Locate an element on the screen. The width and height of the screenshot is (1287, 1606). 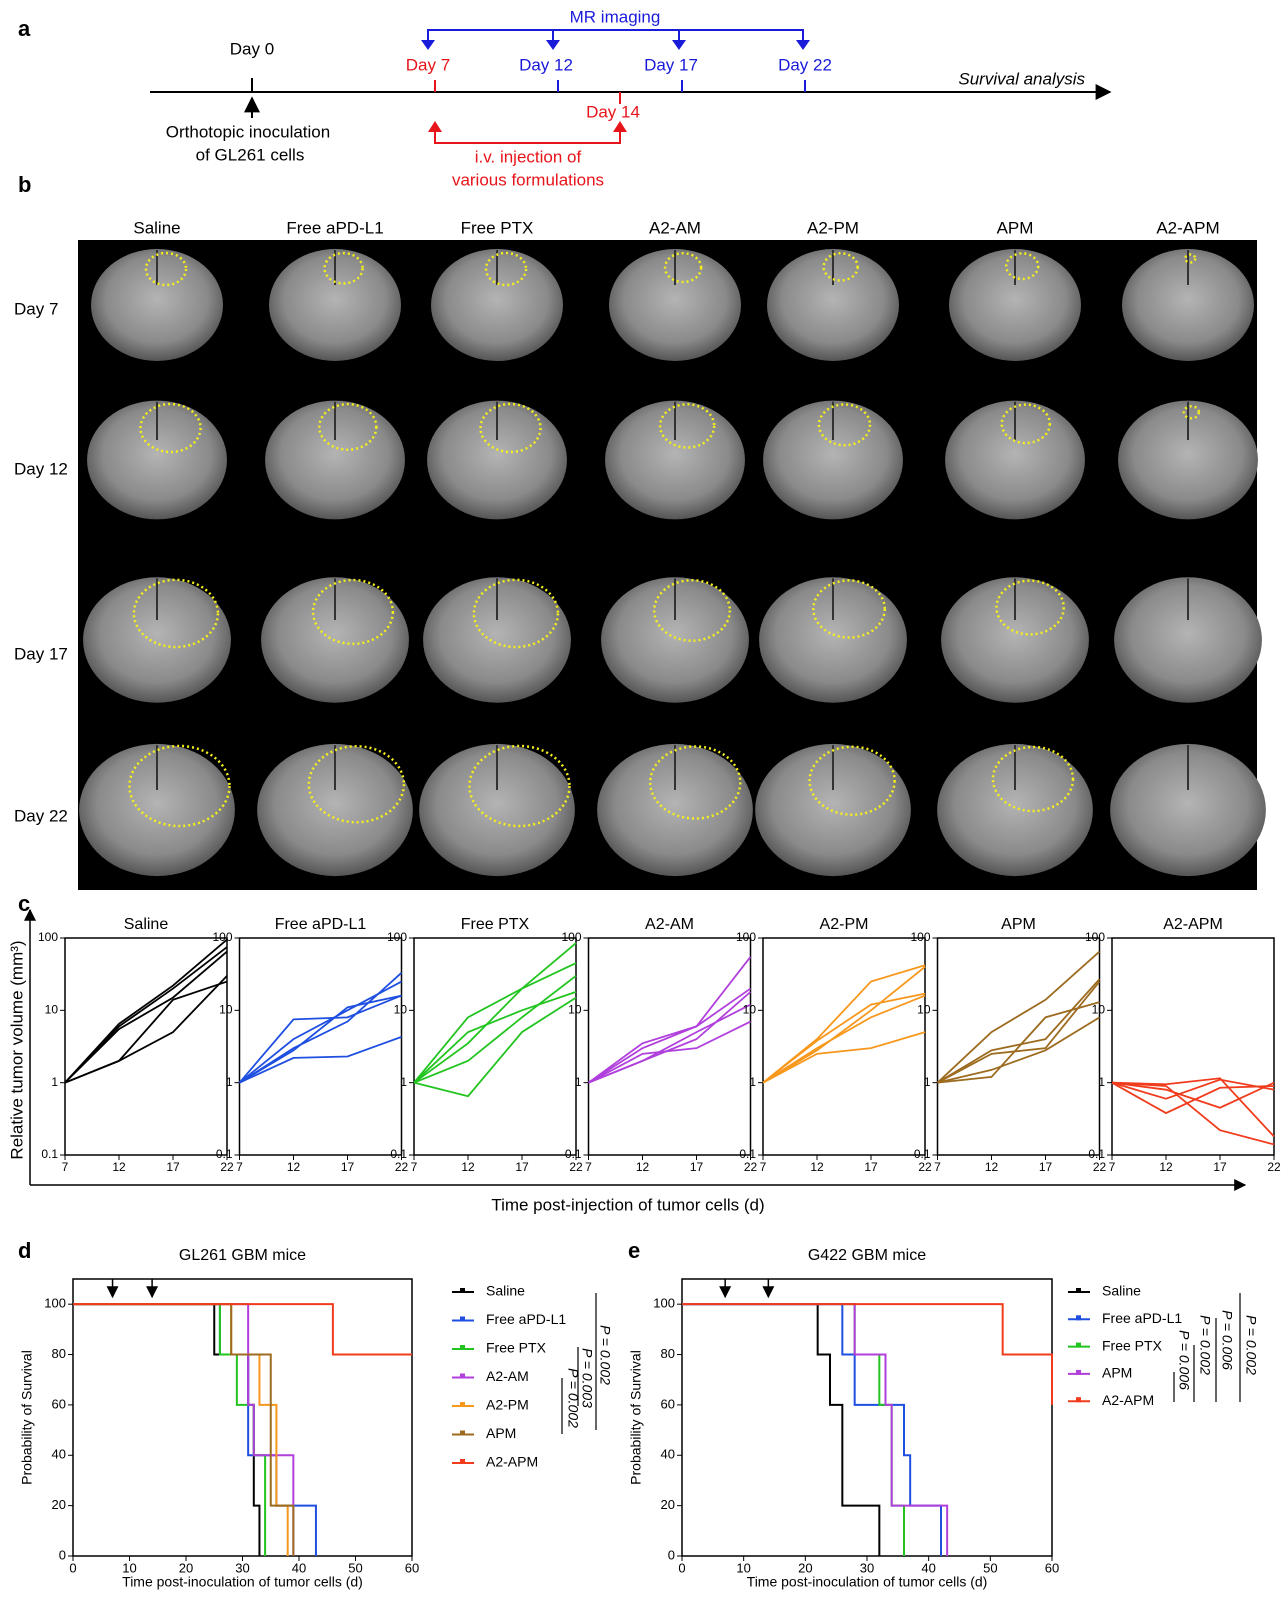
panel-label: a is located at coordinates (24, 28).